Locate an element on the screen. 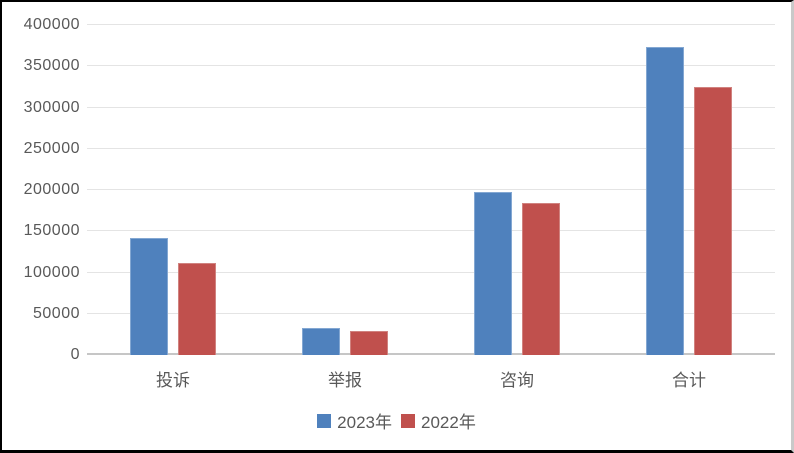  y-tick-label: 300000 is located at coordinates (51, 107).